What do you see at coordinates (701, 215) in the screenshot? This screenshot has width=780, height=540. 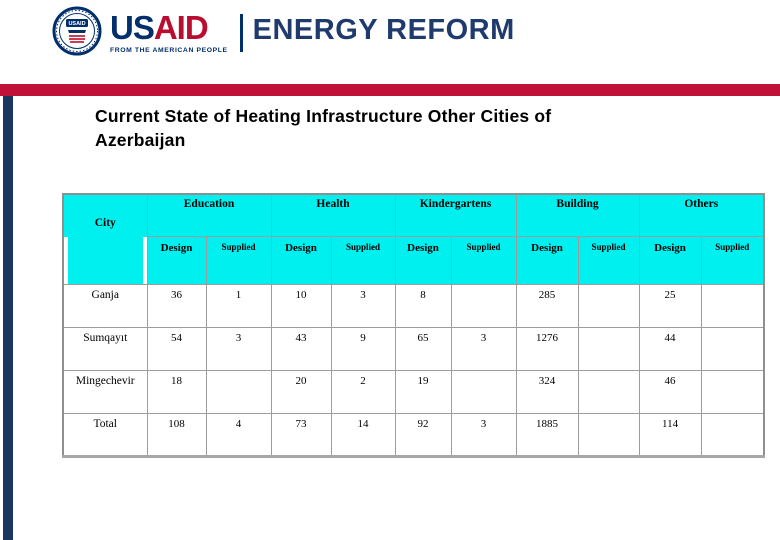 I see `group-header-others: Others` at bounding box center [701, 215].